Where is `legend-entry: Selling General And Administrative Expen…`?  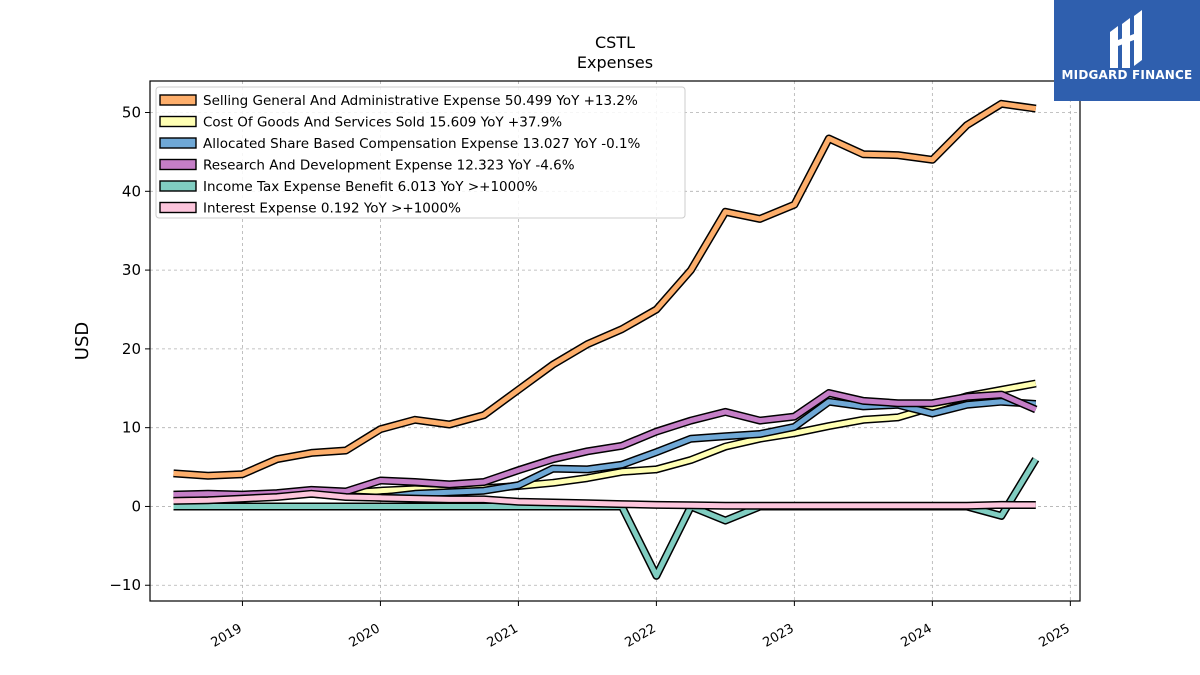 legend-entry: Selling General And Administrative Expen… is located at coordinates (420, 101).